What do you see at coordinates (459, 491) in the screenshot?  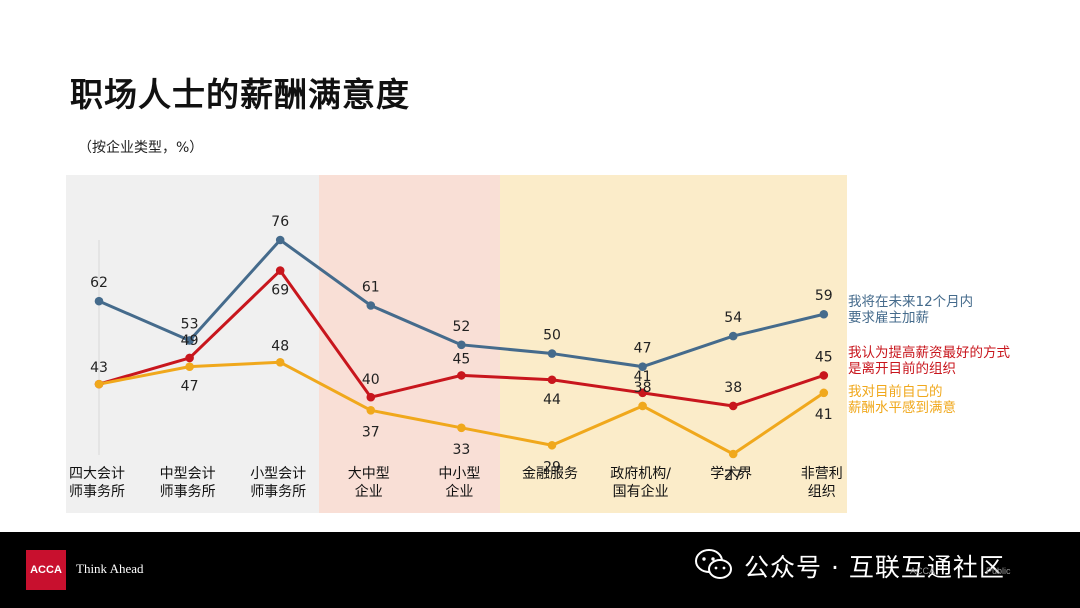 I see `category-label-4-1: 企业` at bounding box center [459, 491].